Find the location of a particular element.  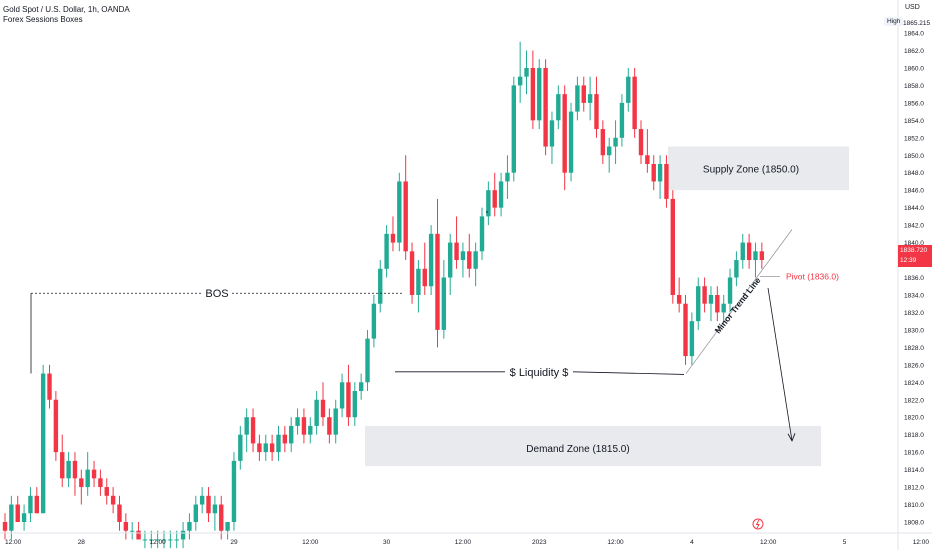

high-label: High is located at coordinates (894, 21).